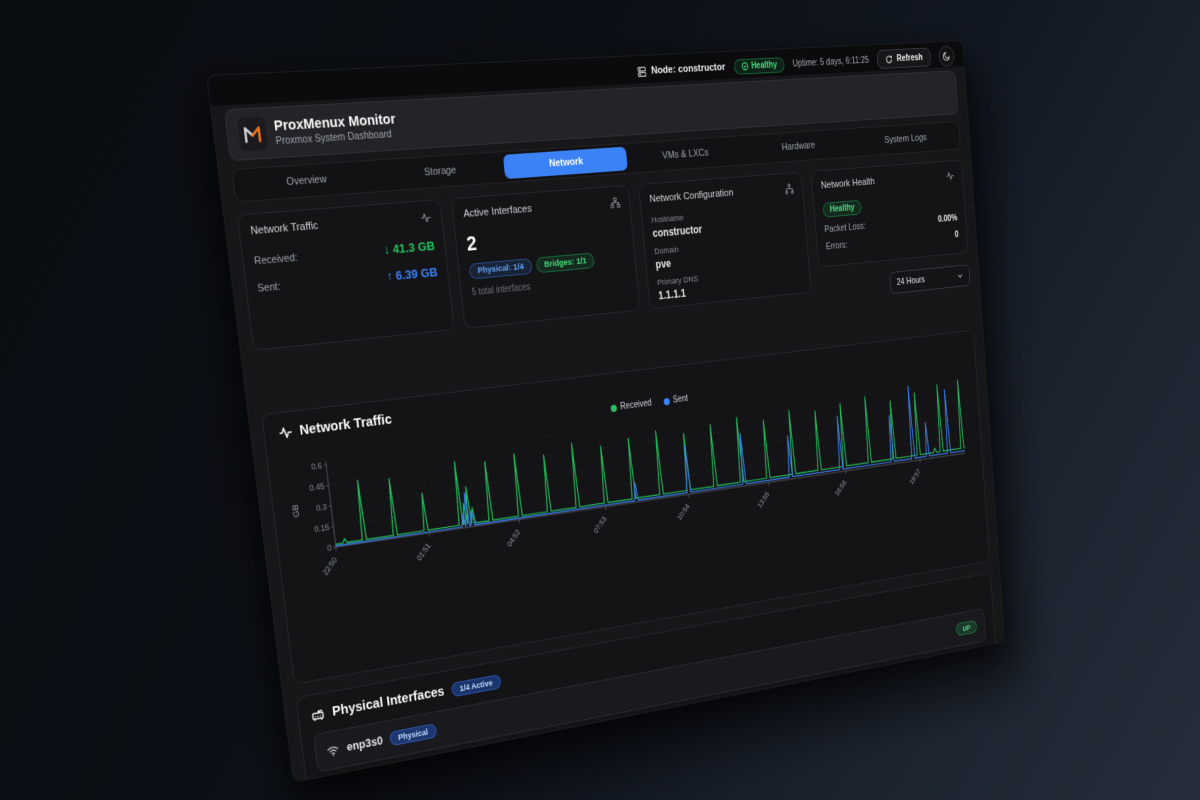 This screenshot has height=800, width=1200. I want to click on bridges-count-badge: Bridges: 1/1, so click(565, 263).